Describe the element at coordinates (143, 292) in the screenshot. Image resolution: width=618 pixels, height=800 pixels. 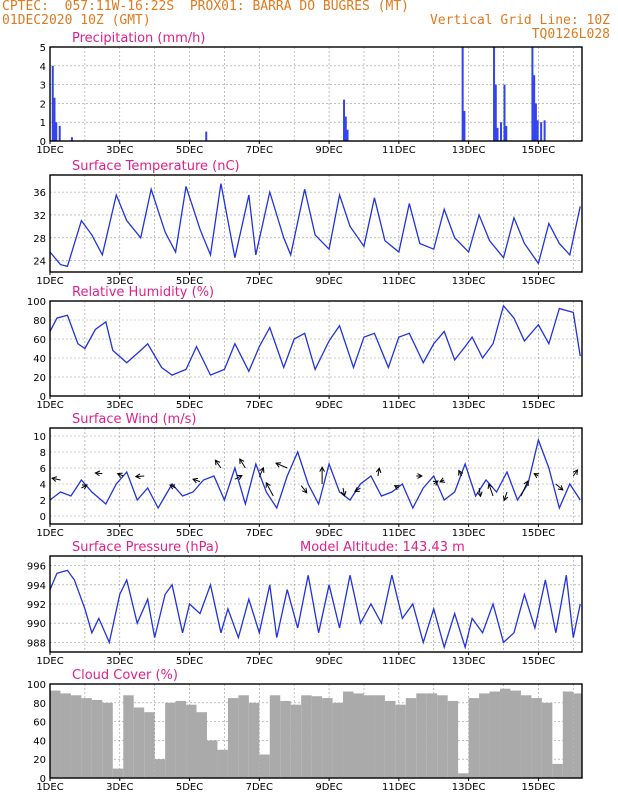
I see `panel-title: Relative Humidity (%)` at that location.